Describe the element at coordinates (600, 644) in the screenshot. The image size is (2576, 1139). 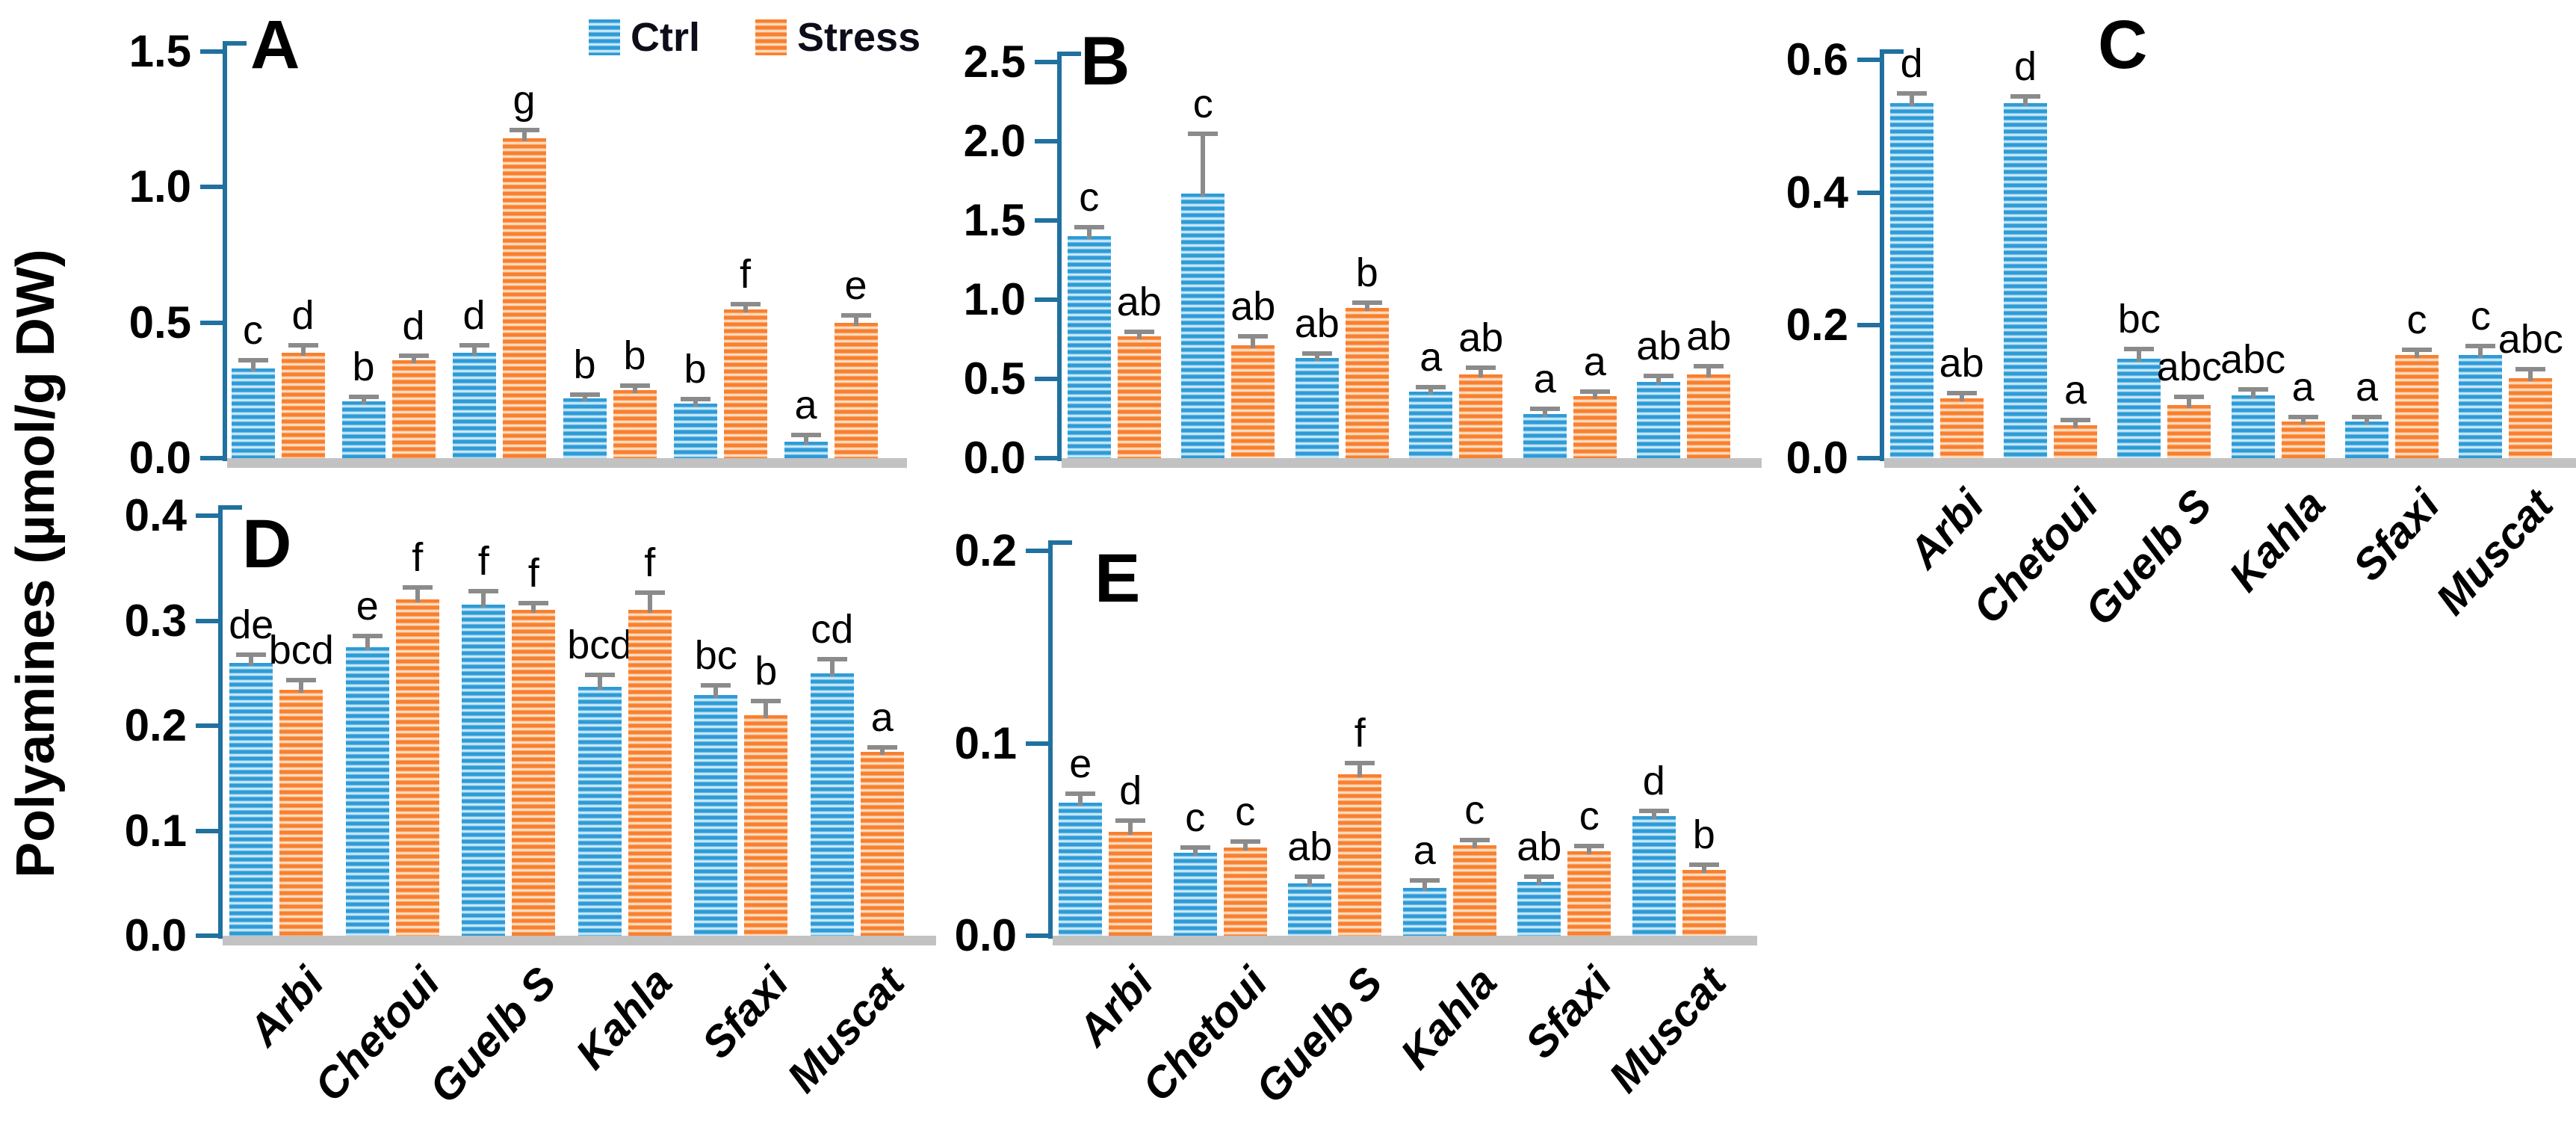
I see `sig-letter: bcd` at that location.